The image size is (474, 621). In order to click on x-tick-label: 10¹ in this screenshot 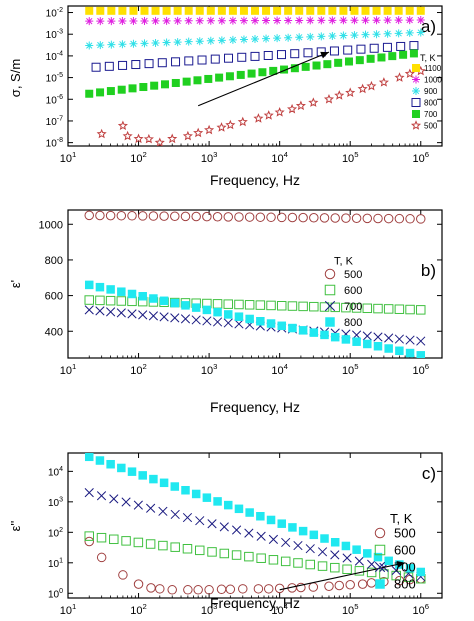, I will do `click(68, 369)`.